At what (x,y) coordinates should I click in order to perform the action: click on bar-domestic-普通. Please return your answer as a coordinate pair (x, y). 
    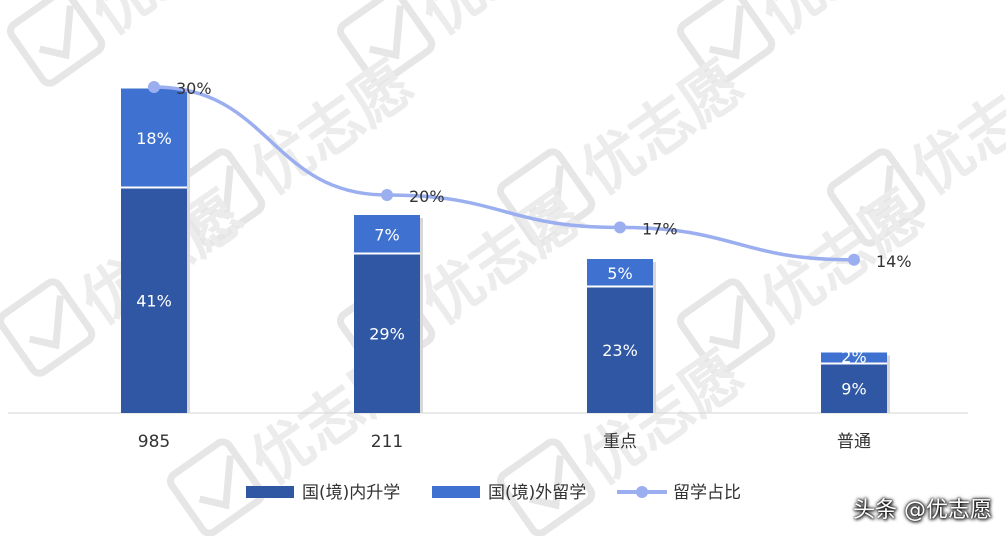
    Looking at the image, I should click on (854, 388).